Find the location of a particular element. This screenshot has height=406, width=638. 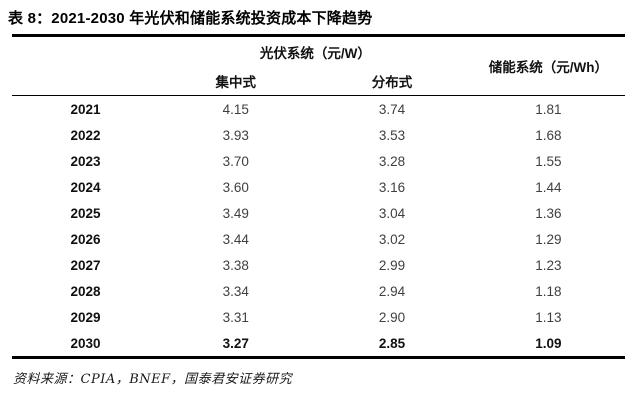

centralized-value-cell: 3.27 is located at coordinates (235, 343).